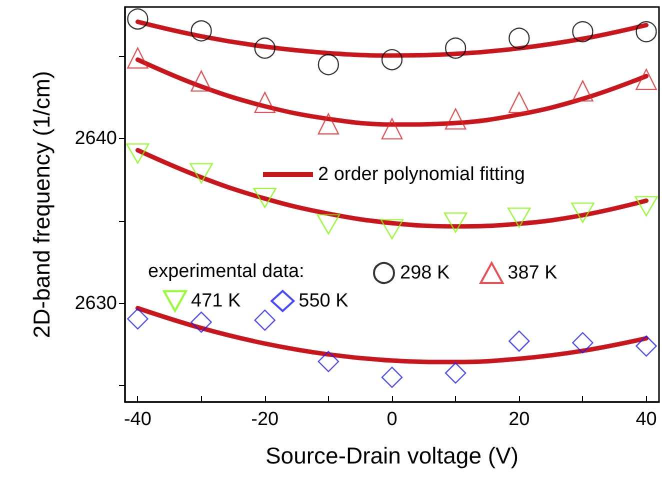  Describe the element at coordinates (216, 301) in the screenshot. I see `legend-label: 471 K` at that location.